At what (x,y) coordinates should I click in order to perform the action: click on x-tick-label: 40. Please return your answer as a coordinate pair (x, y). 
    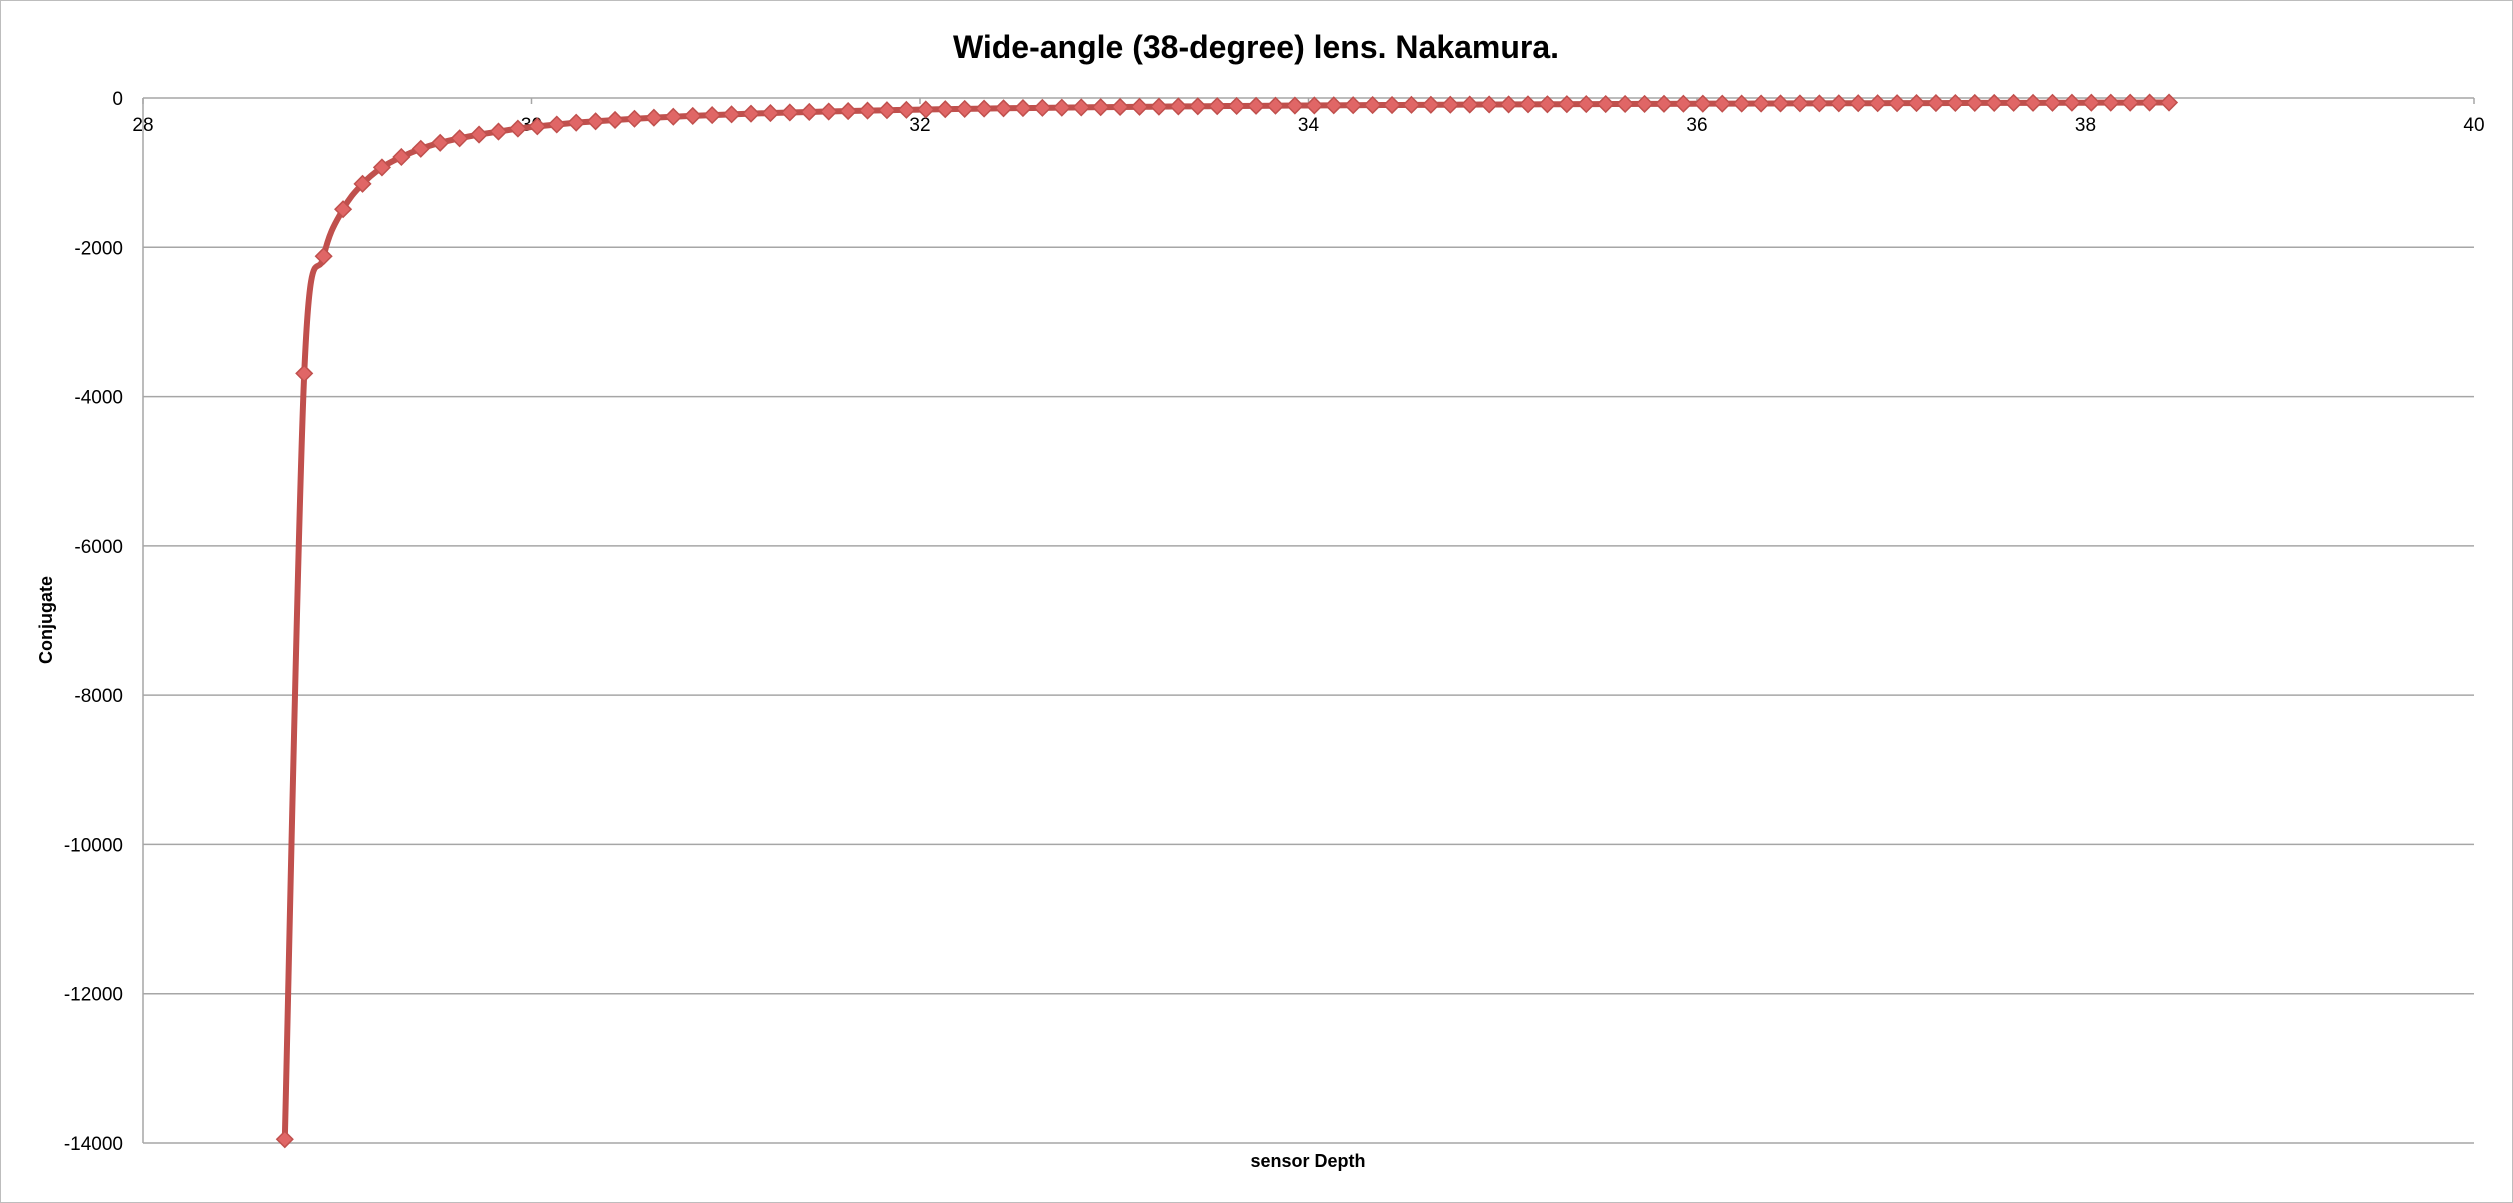
    Looking at the image, I should click on (2473, 125).